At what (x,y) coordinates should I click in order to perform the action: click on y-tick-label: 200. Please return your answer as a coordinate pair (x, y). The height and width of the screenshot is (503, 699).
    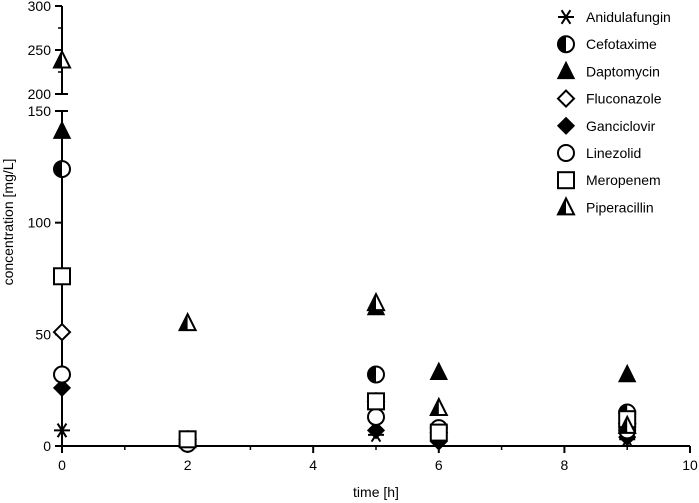
    Looking at the image, I should click on (40, 94).